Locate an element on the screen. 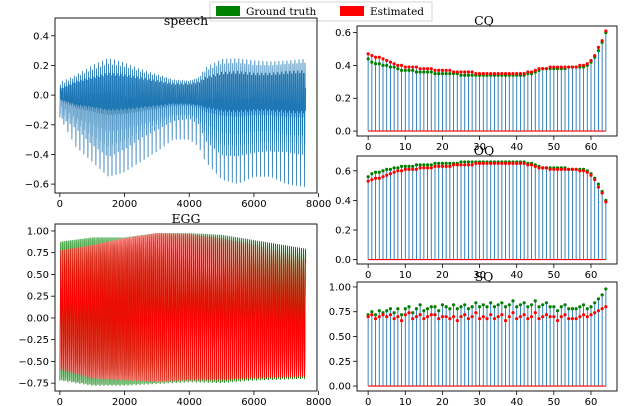 The width and height of the screenshot is (628, 406). oq-frame is located at coordinates (487, 210).